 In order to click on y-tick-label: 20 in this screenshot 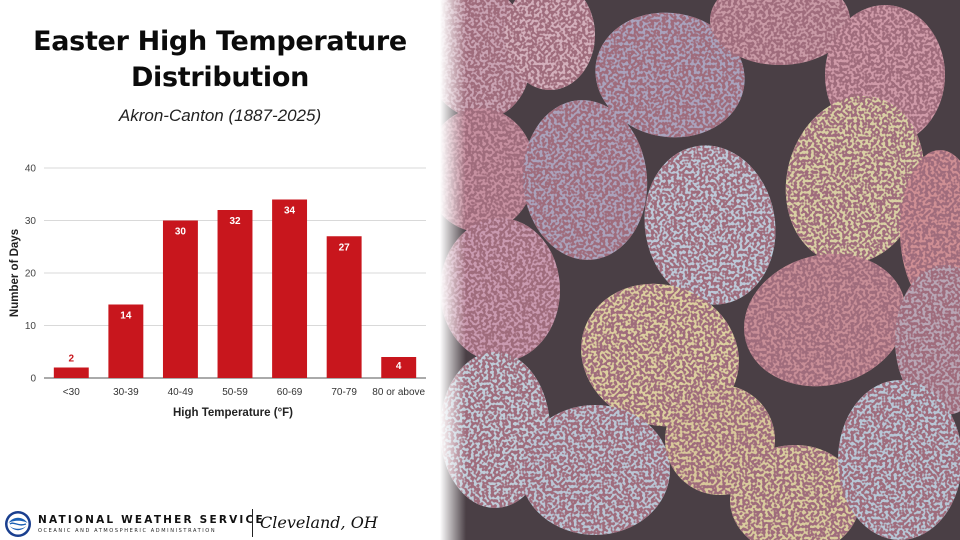, I will do `click(31, 274)`.